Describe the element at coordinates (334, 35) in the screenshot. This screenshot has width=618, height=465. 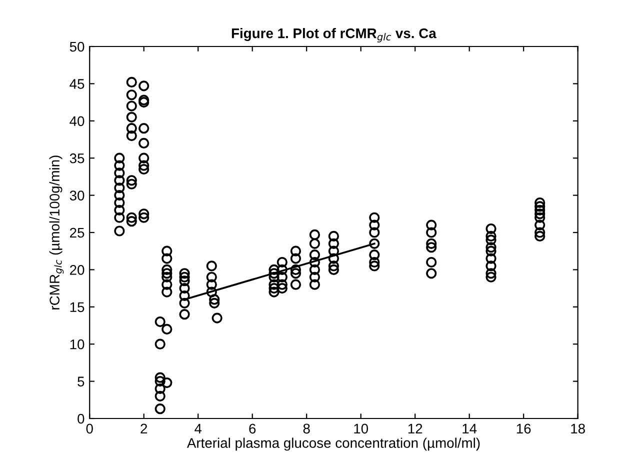
I see `chart-title: Figure 1. Plot of rCMR$_{glc}$ vs. Ca` at that location.